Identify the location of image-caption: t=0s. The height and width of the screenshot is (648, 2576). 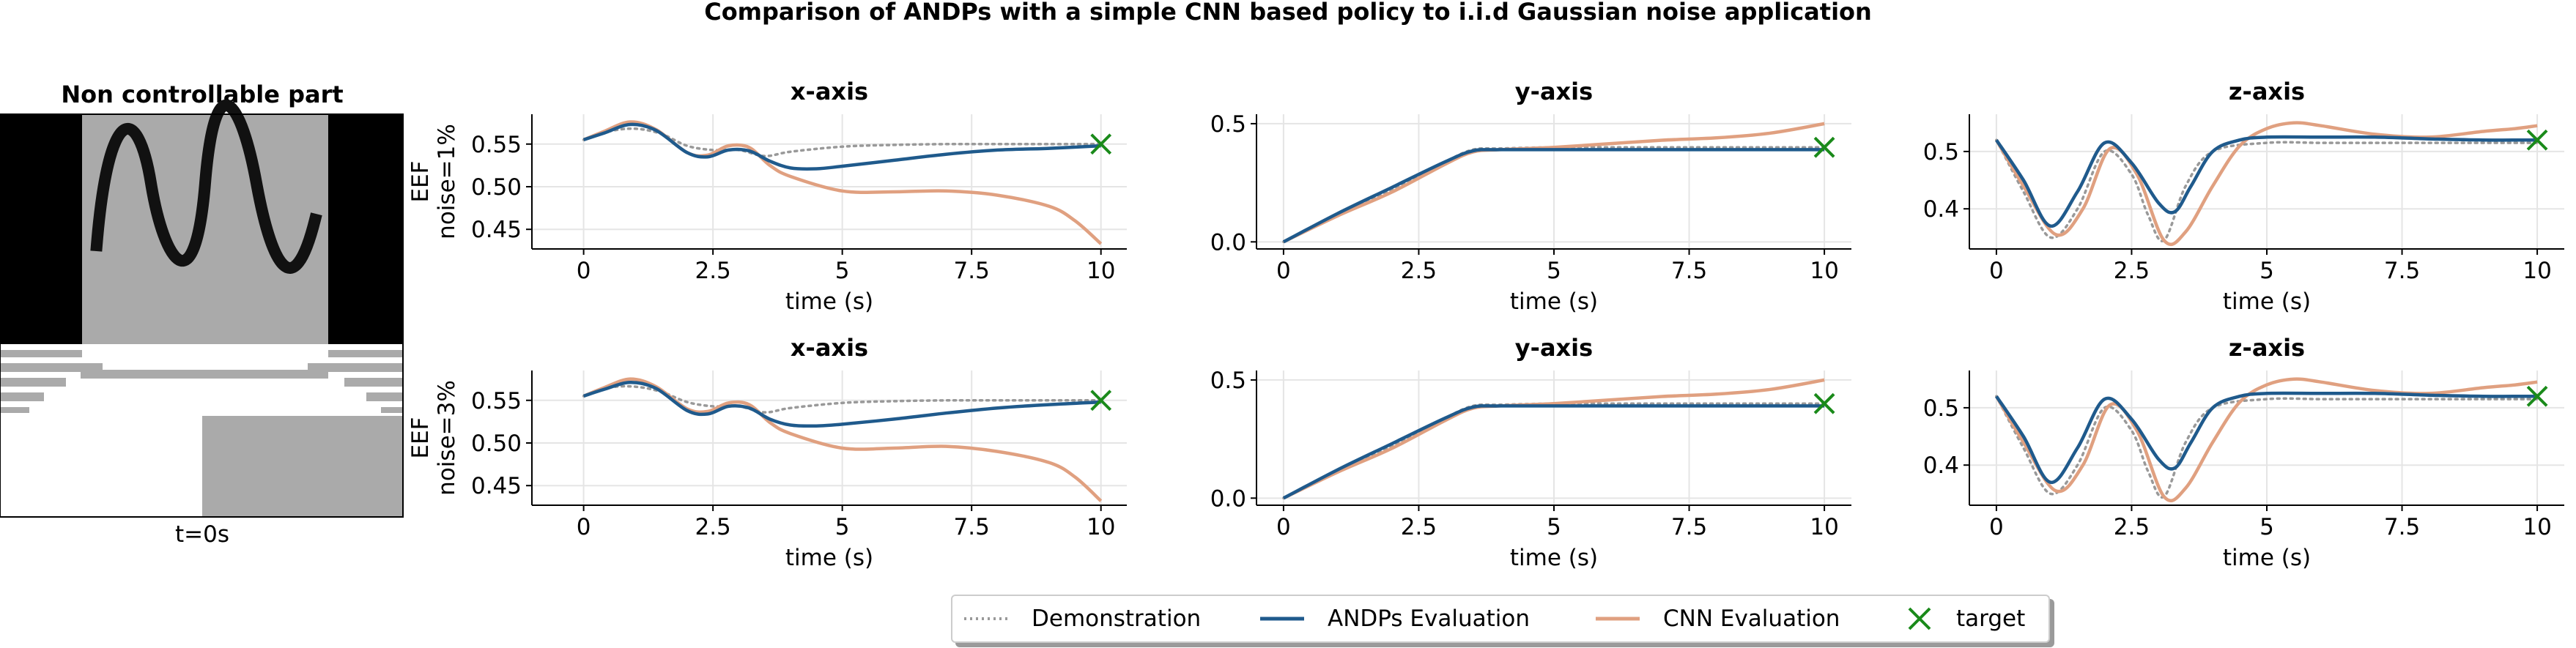
(202, 534).